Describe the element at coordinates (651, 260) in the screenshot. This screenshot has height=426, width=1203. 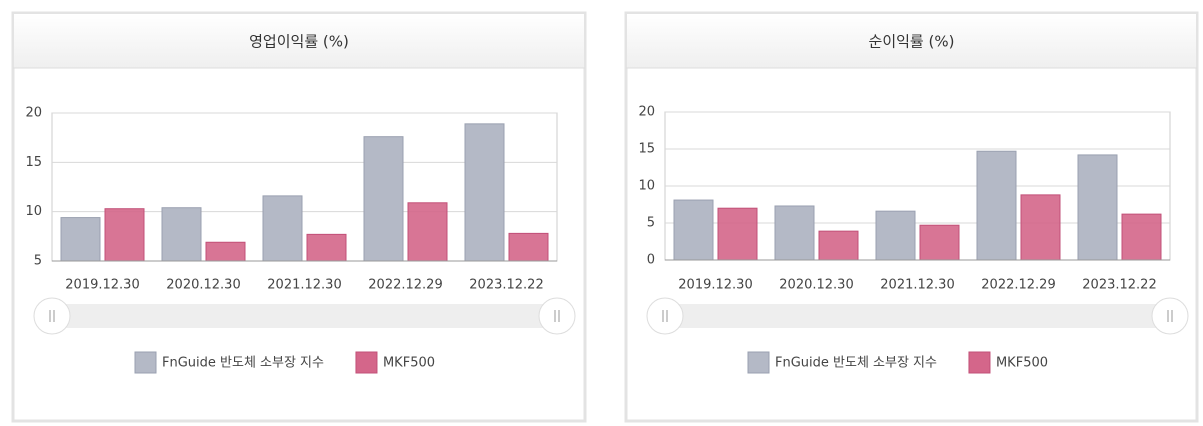
I see `y-tick-label: 0` at that location.